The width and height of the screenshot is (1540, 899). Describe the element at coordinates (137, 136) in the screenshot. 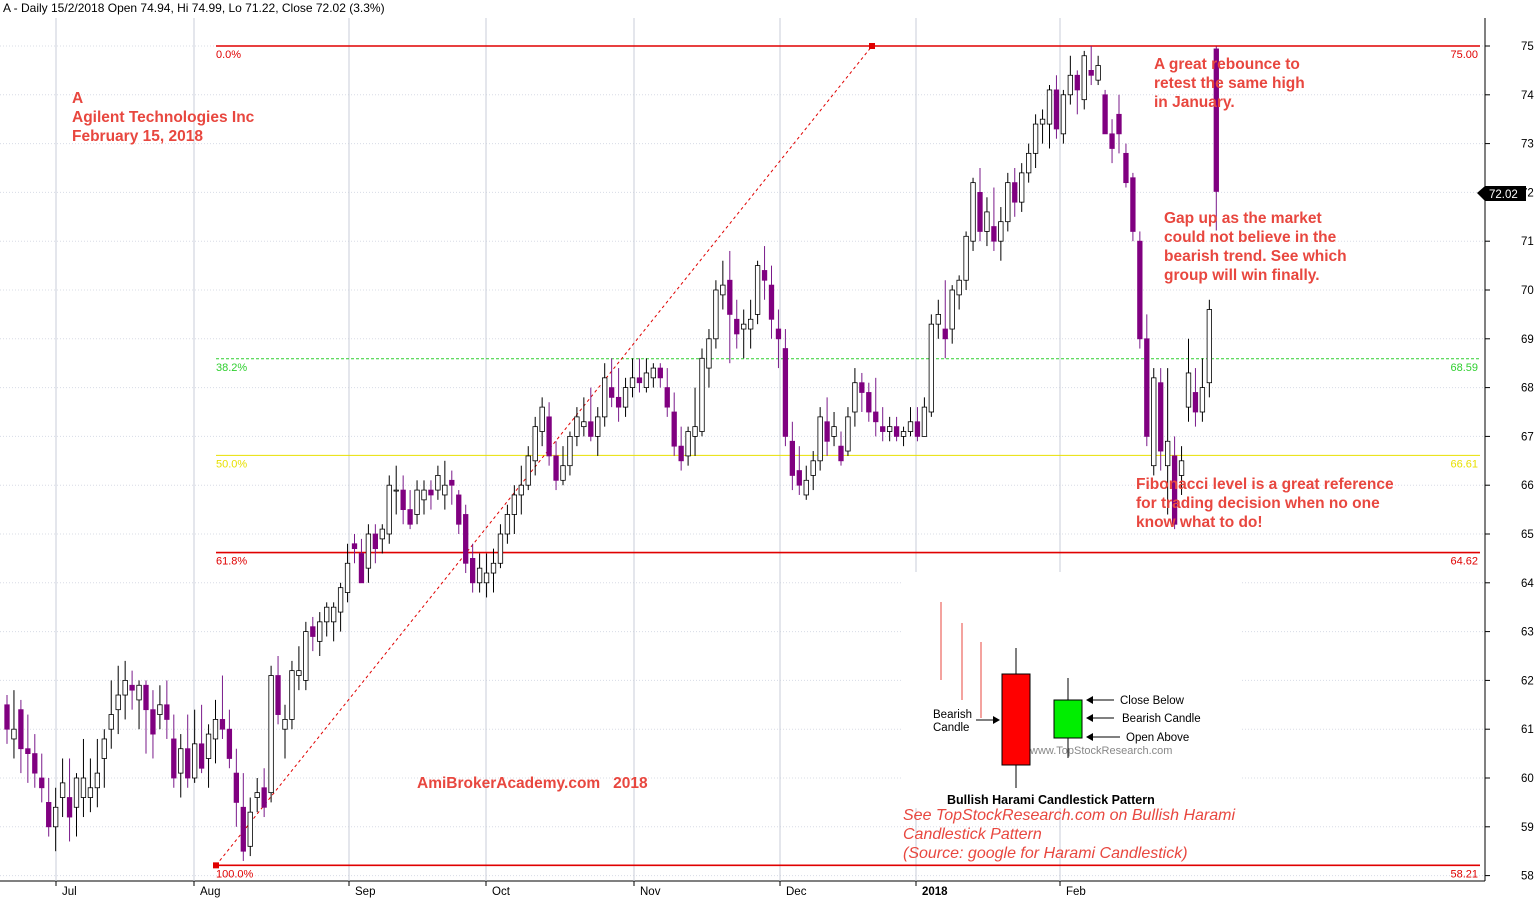

I see `title-date: February 15, 2018` at that location.